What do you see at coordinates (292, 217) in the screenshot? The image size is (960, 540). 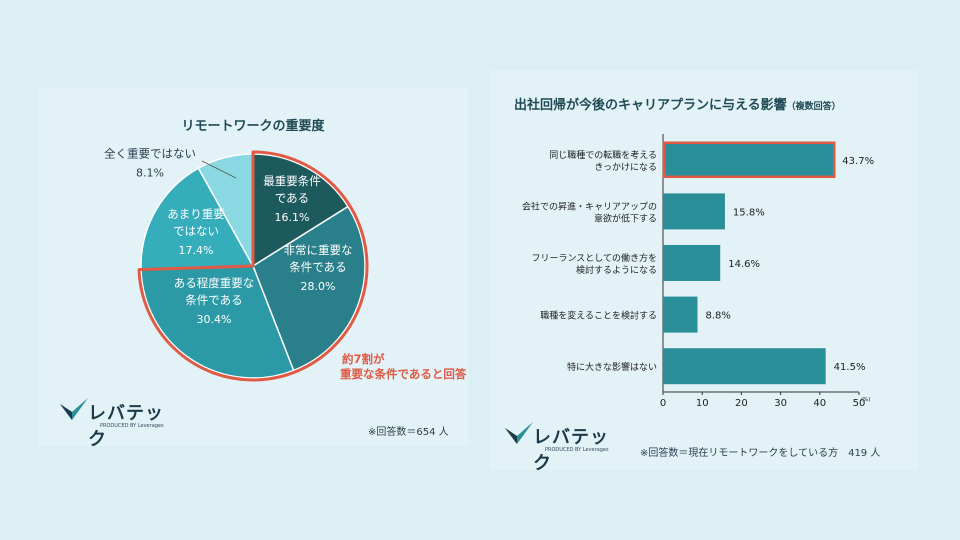 I see `pie-slice-value: 16.1%` at bounding box center [292, 217].